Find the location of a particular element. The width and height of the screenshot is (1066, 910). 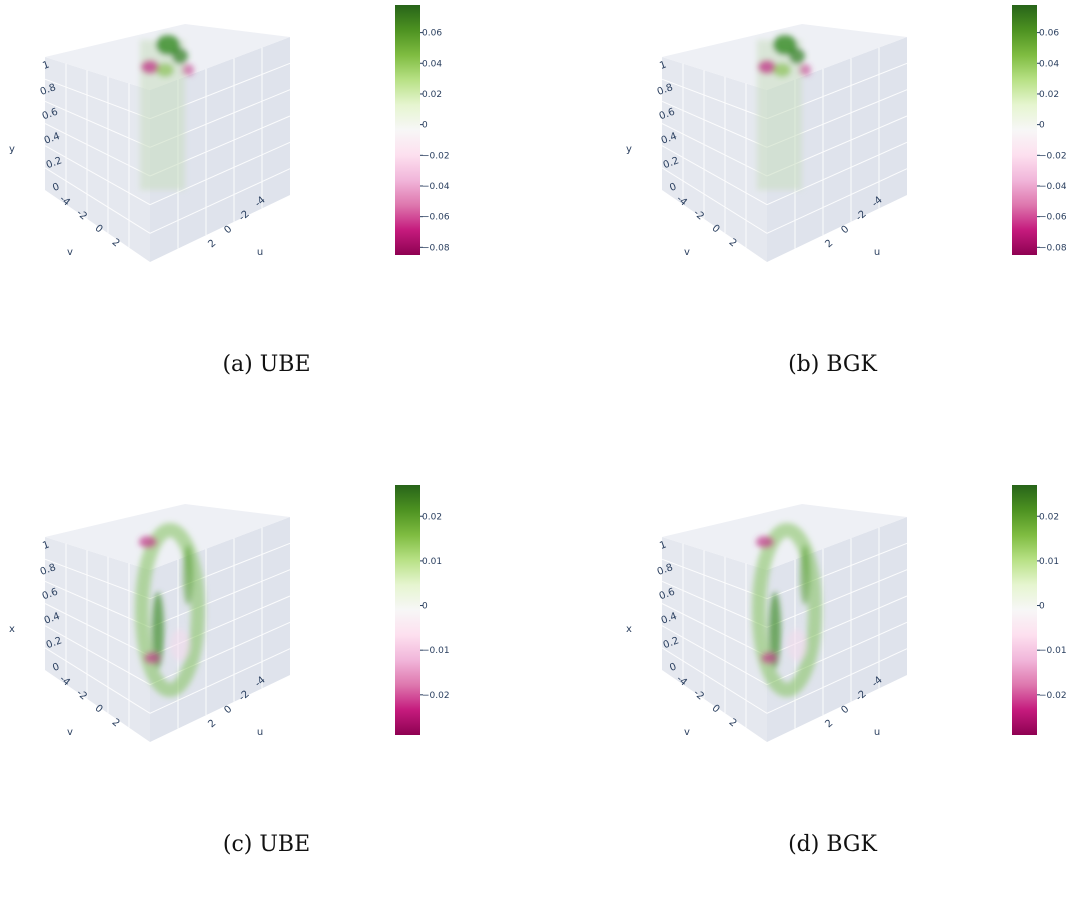

z-tick-label: 0 is located at coordinates (673, 667).